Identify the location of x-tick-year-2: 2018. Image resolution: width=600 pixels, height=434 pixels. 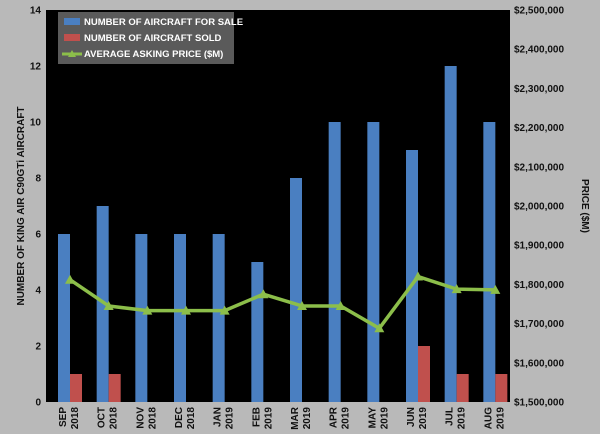
(152, 418).